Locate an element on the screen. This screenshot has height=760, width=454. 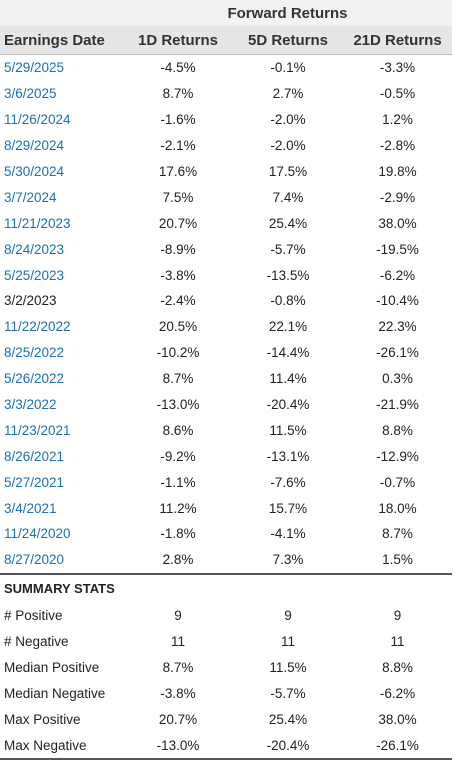
earnings-date-cell: 5/26/2022 is located at coordinates (34, 379).